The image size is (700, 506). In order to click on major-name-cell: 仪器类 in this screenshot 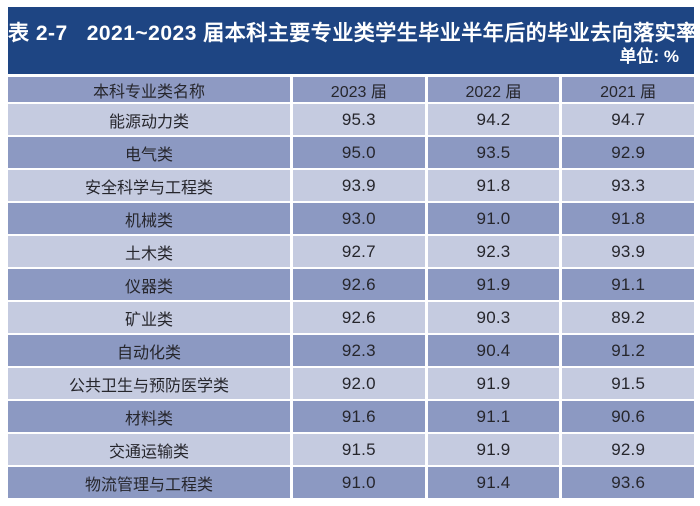, I will do `click(149, 284)`.